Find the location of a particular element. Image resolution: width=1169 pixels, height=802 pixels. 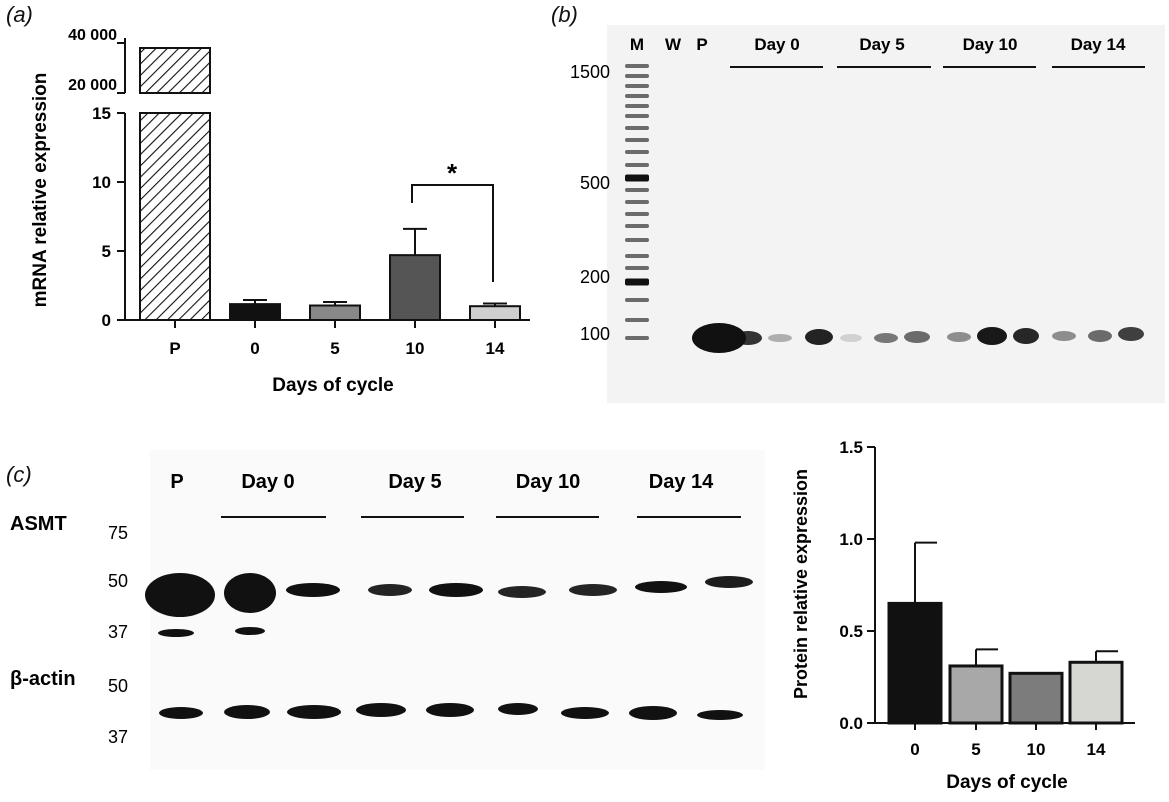

gel-marker-100: 100 is located at coordinates (595, 334).